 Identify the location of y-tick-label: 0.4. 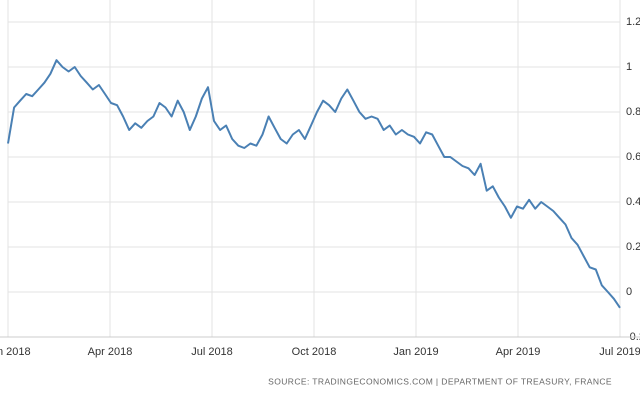
(633, 202).